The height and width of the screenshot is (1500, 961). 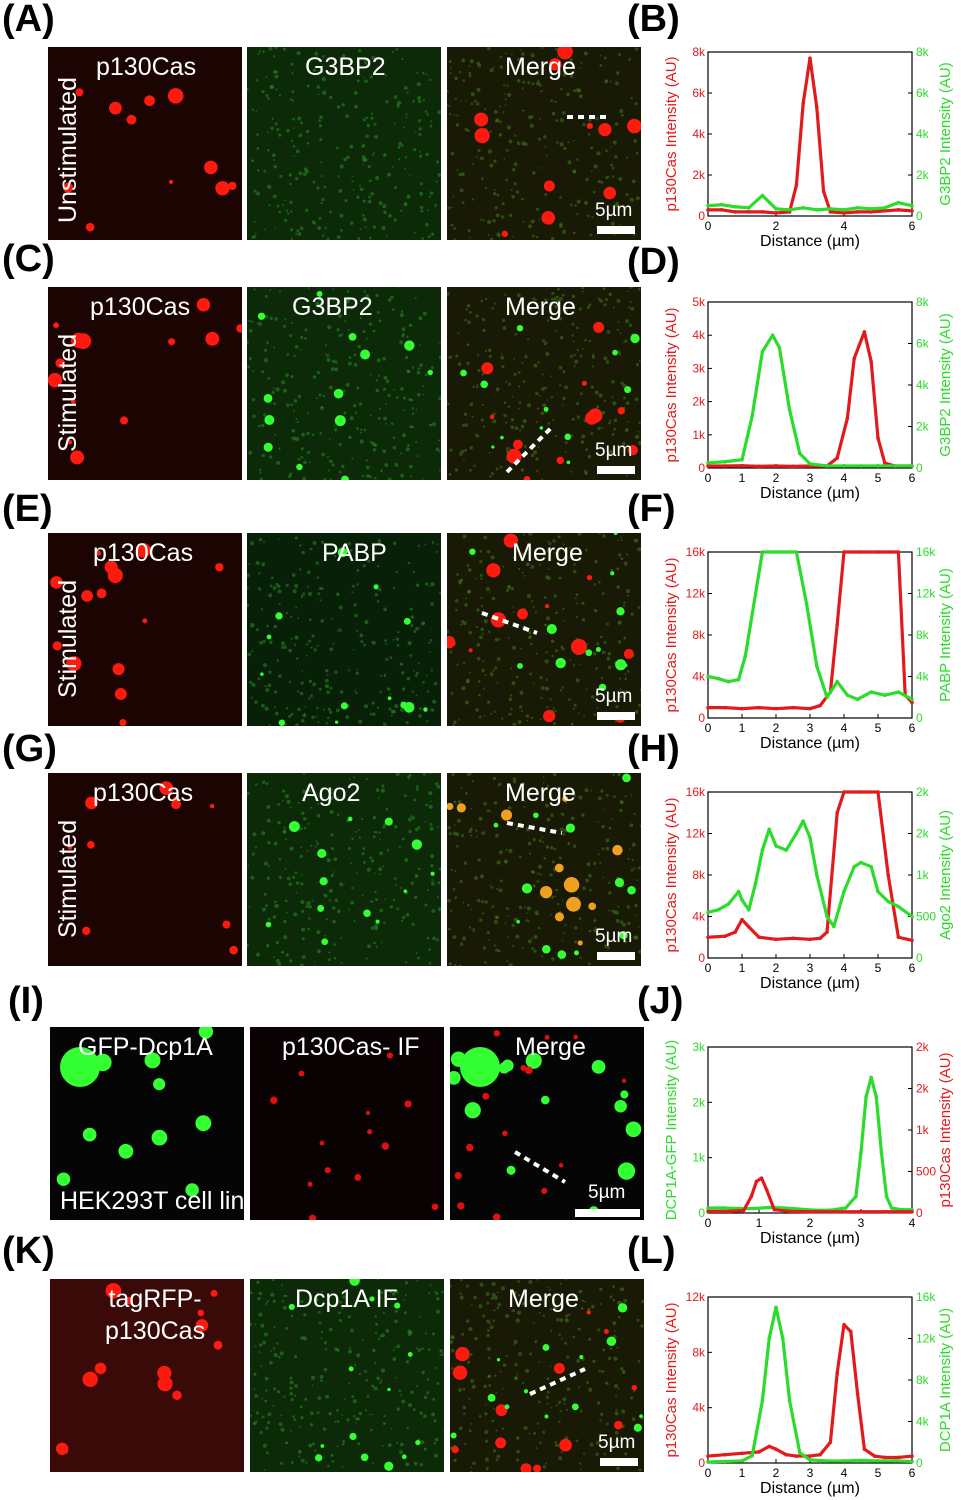 I want to click on micrograph-4-0: GFP-Dcp1A HEK293T cell line, so click(x=147, y=1123).